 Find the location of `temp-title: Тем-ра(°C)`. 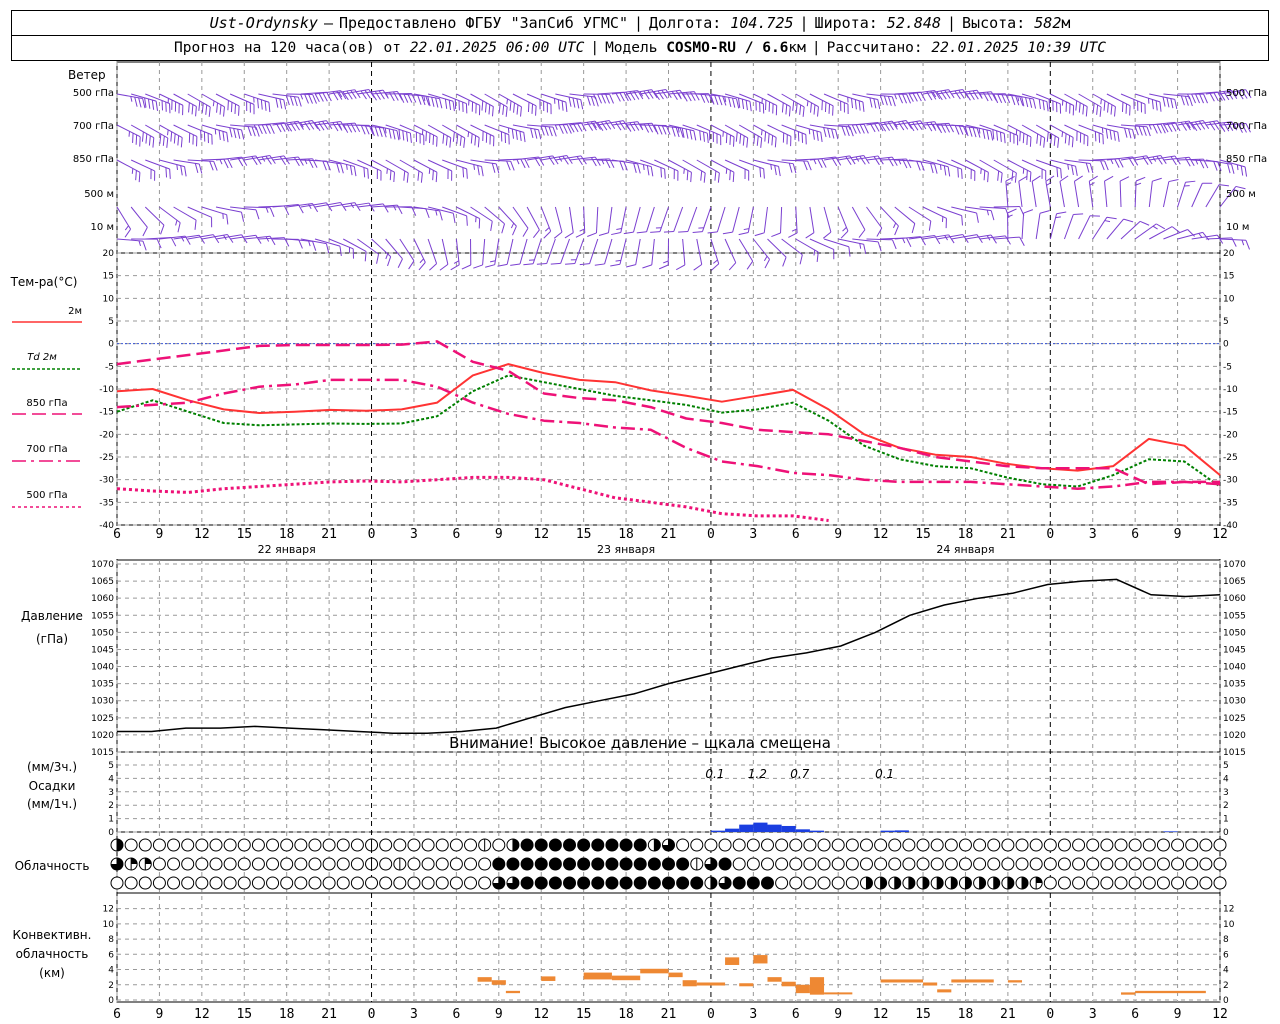

temp-title: Тем-ра(°C) is located at coordinates (44, 282).